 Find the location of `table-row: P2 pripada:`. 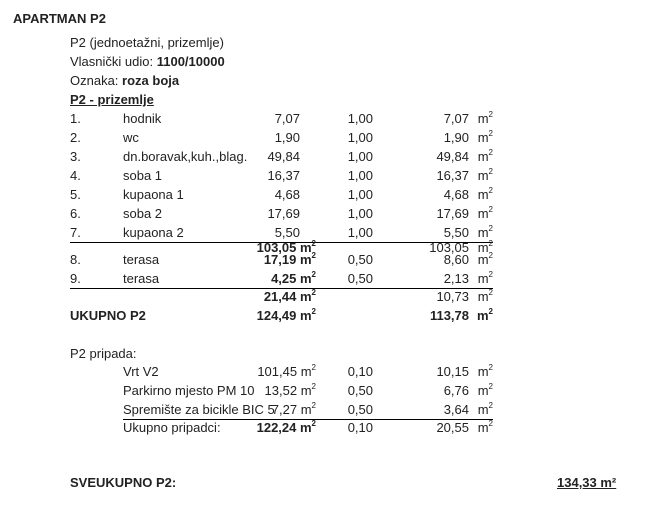

table-row: P2 pripada: is located at coordinates (281, 354).